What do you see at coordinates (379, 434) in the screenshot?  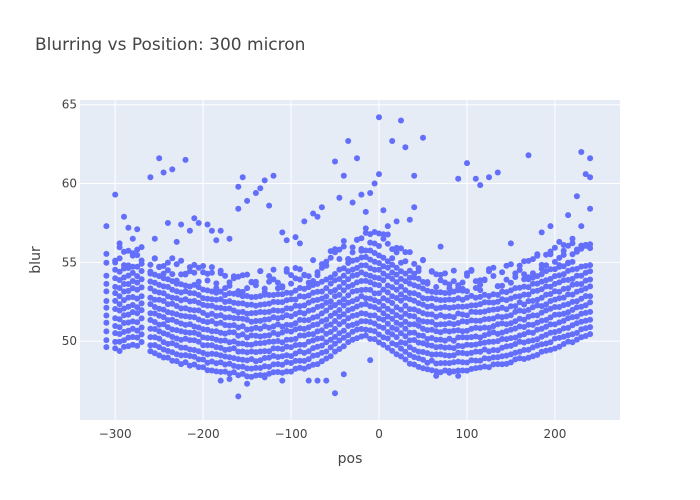 I see `x-tick-label: 0` at bounding box center [379, 434].